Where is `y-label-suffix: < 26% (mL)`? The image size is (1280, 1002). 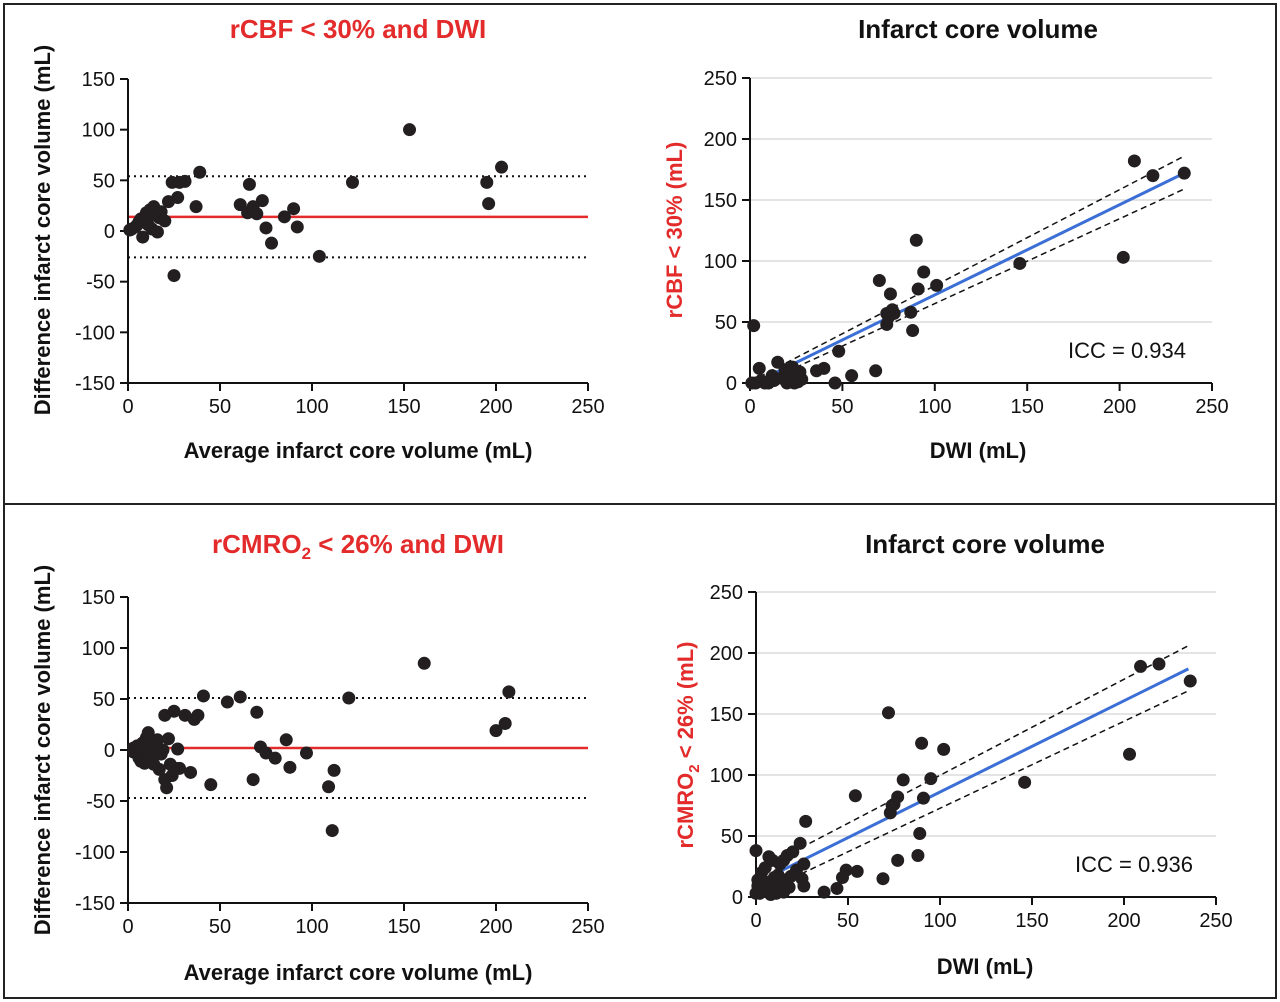 y-label-suffix: < 26% (mL) is located at coordinates (685, 703).